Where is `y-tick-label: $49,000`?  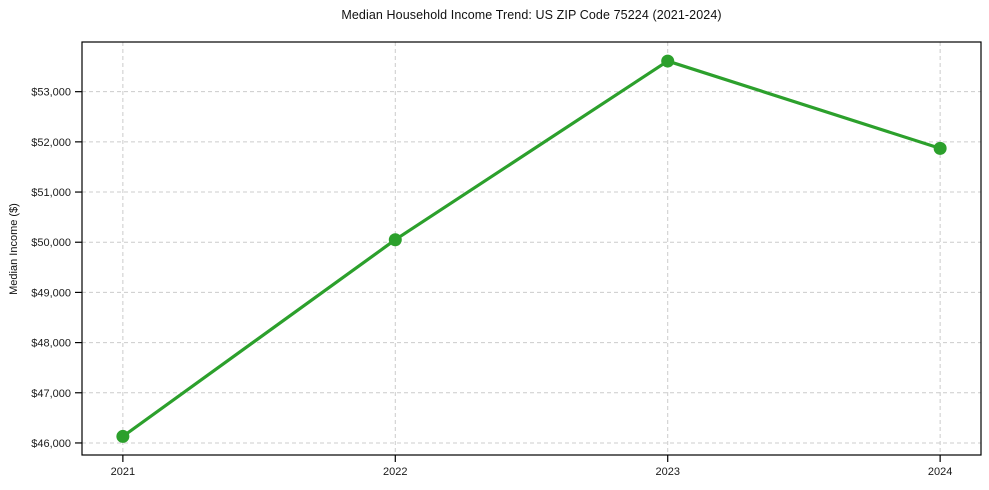
y-tick-label: $49,000 is located at coordinates (51, 293).